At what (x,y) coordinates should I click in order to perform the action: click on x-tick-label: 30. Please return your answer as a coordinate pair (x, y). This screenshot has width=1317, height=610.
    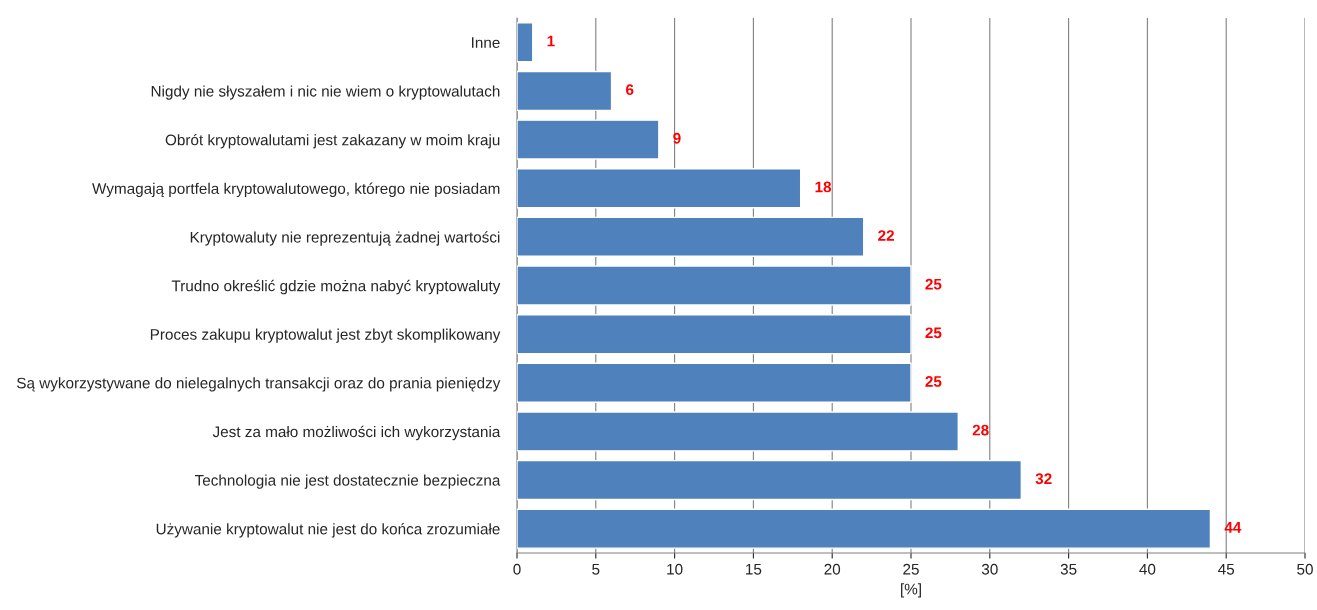
    Looking at the image, I should click on (989, 569).